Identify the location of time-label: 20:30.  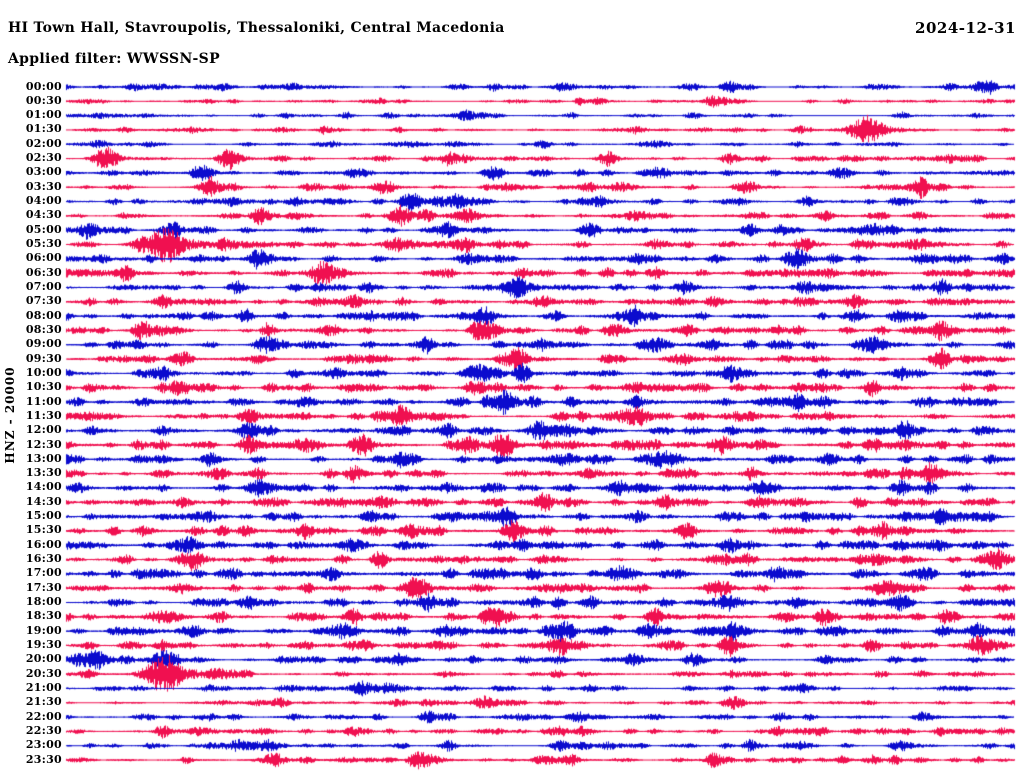
(43, 673).